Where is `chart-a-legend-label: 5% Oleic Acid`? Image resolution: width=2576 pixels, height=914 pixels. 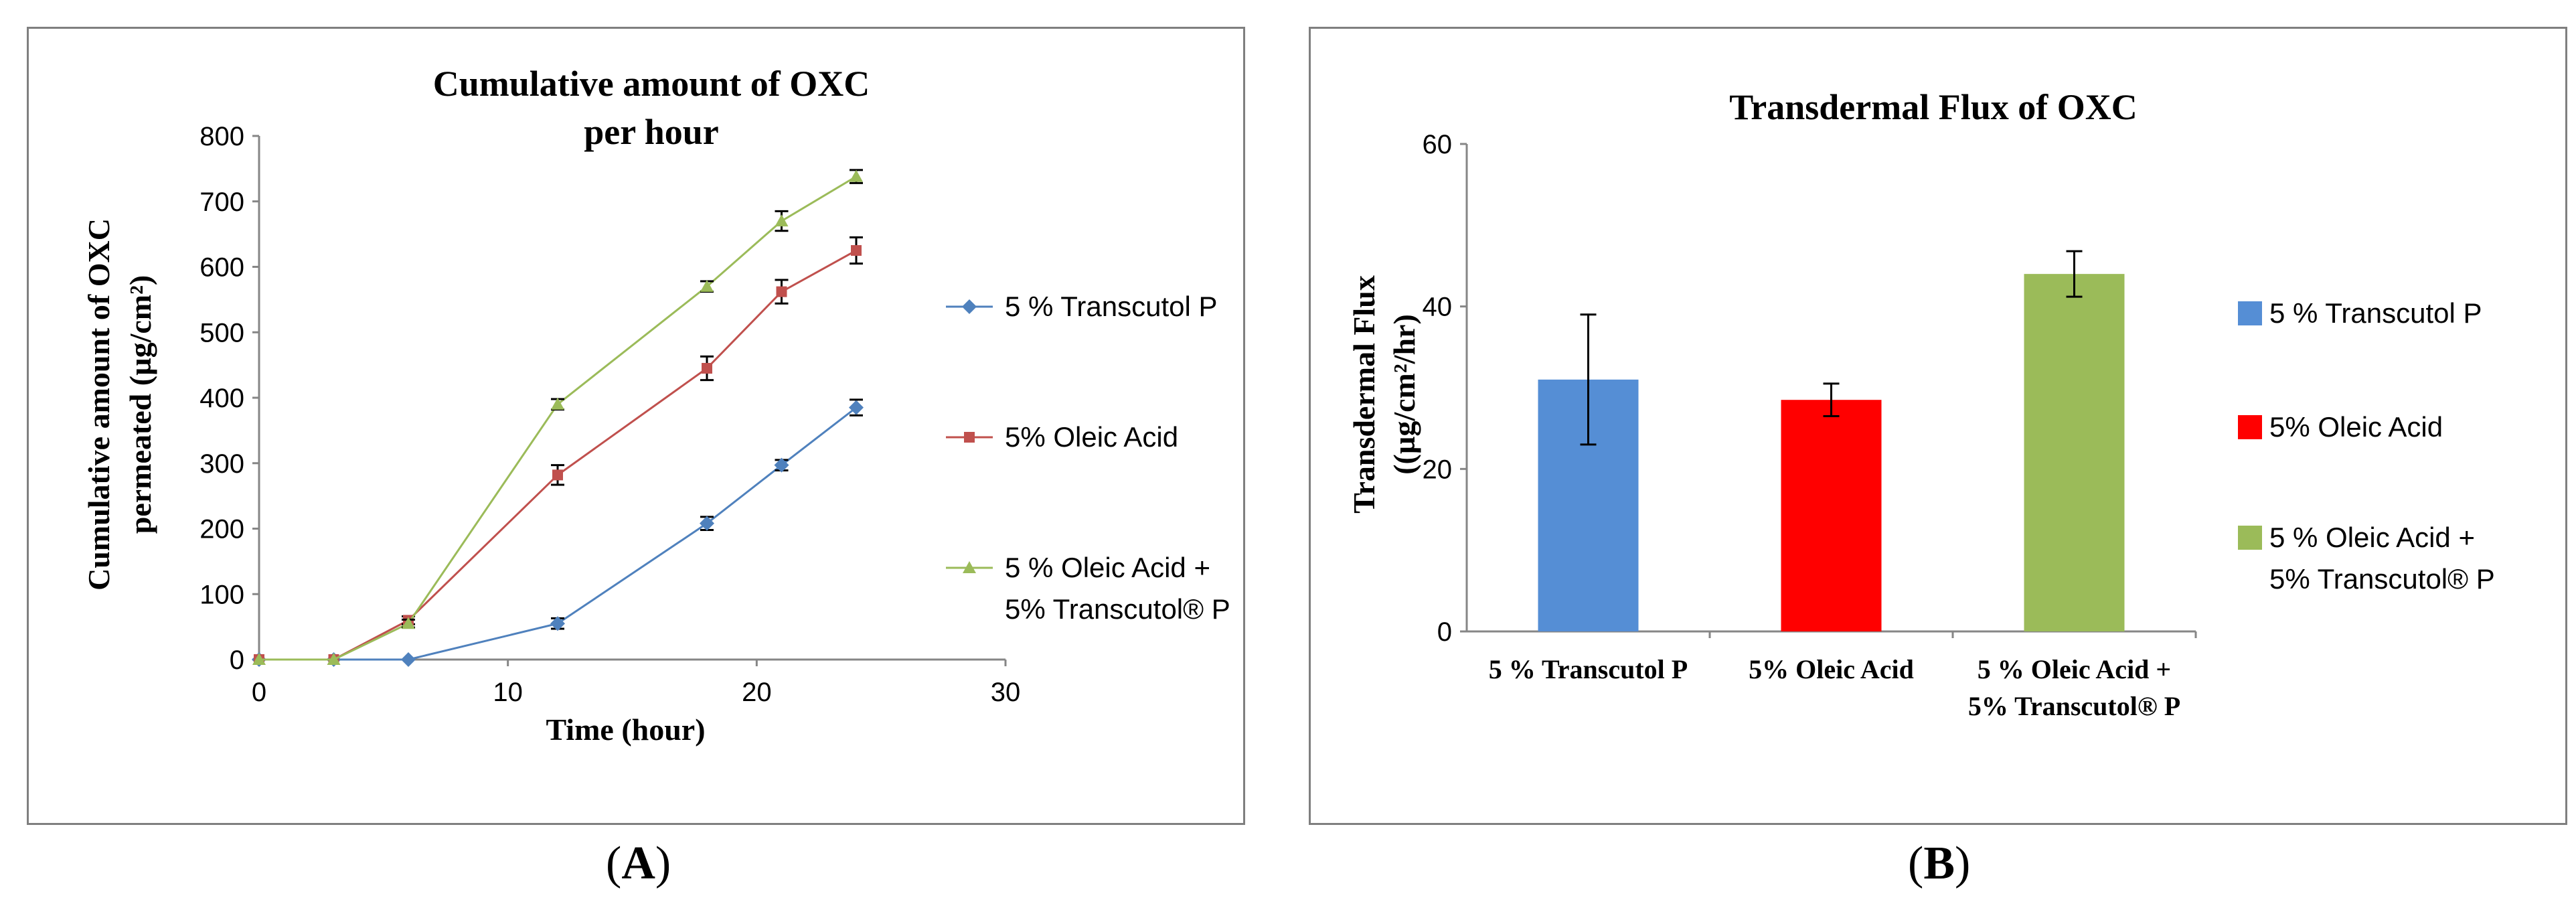
chart-a-legend-label: 5% Oleic Acid is located at coordinates (1091, 437).